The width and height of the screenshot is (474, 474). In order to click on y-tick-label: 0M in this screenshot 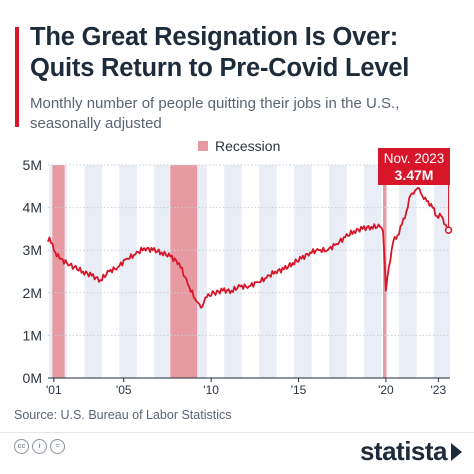, I will do `click(32, 378)`.